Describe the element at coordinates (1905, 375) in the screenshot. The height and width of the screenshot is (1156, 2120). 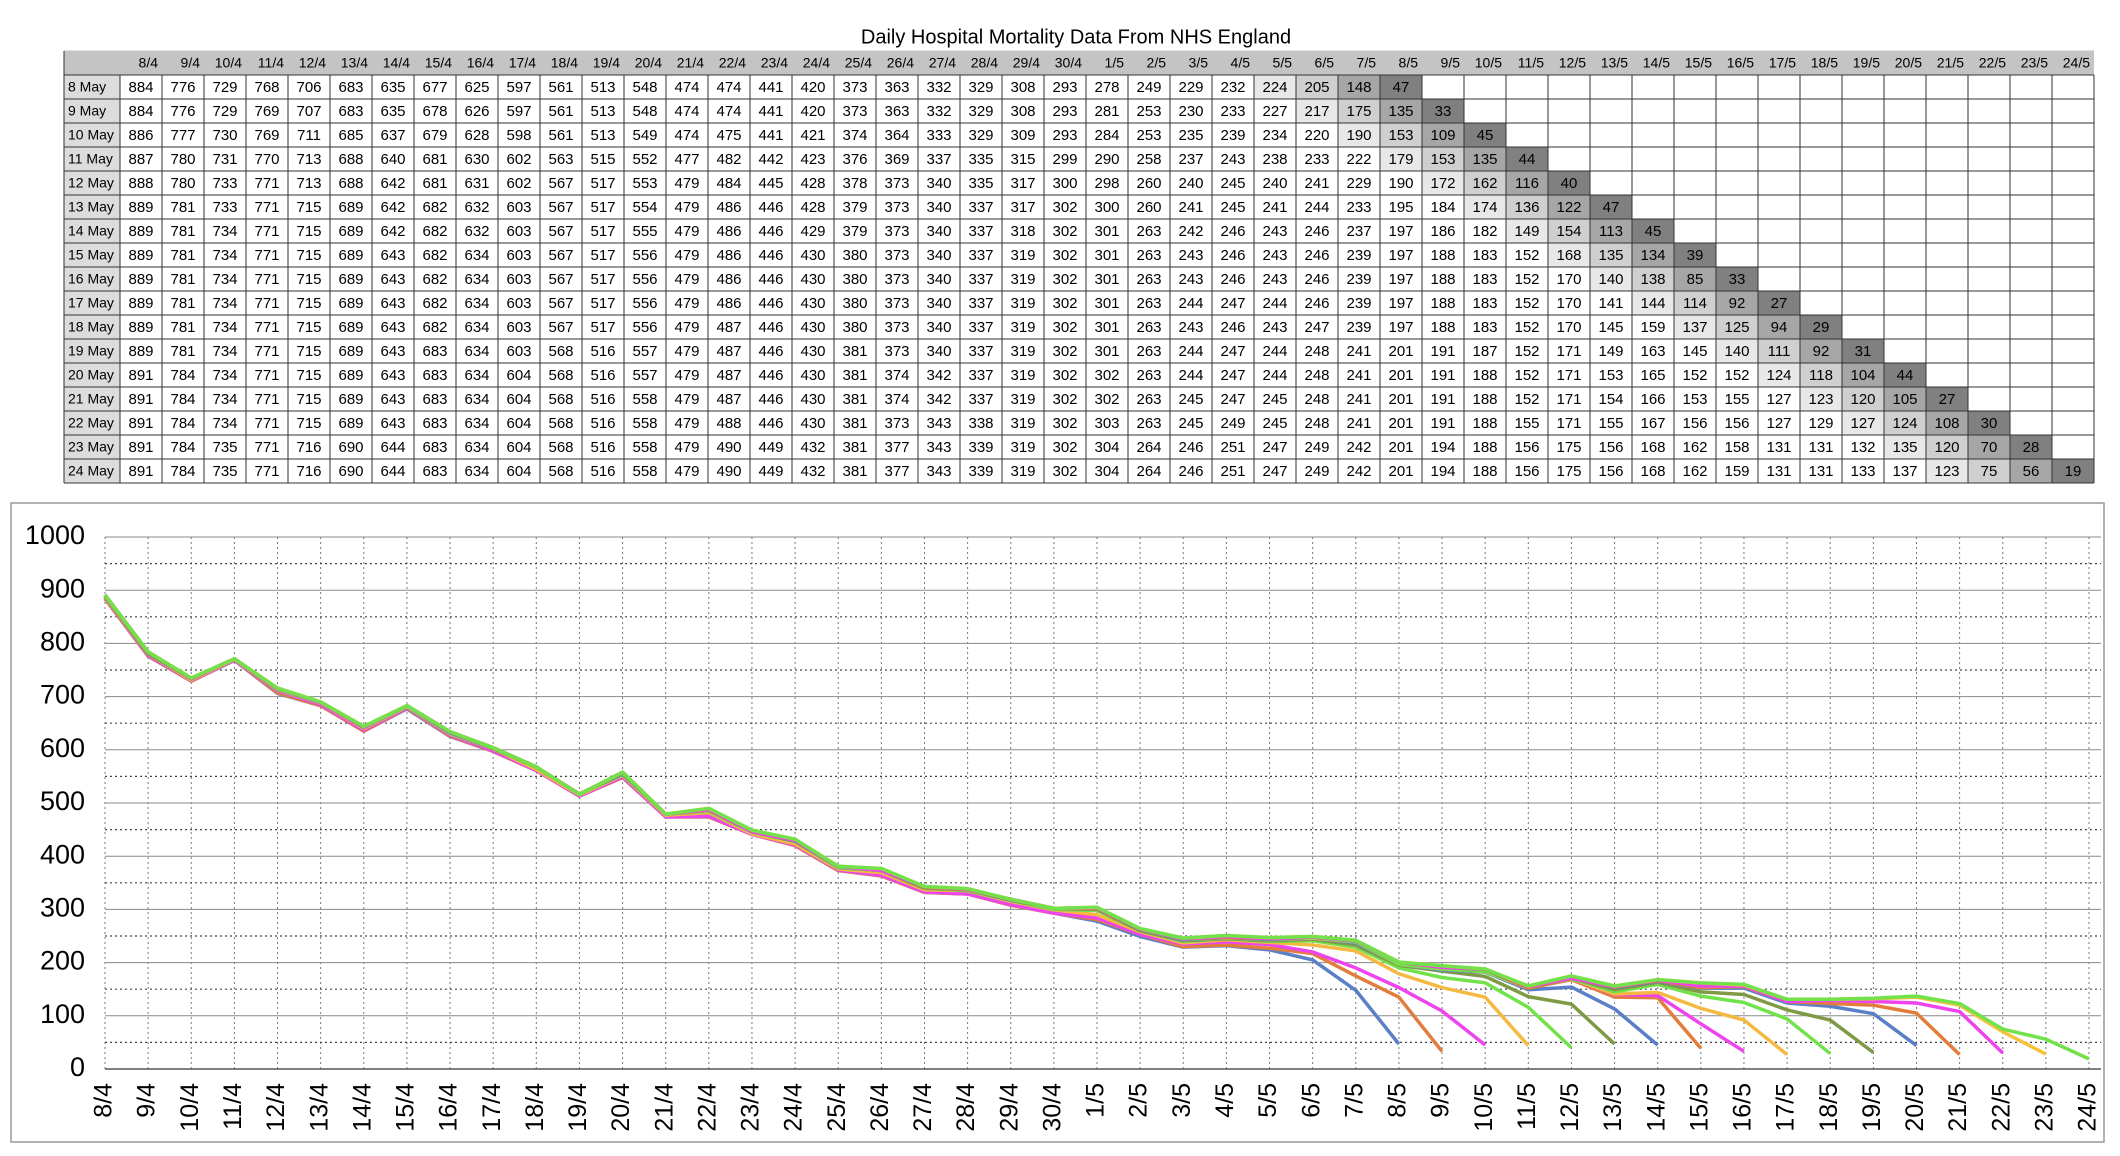
I see `cell-value: 44` at that location.